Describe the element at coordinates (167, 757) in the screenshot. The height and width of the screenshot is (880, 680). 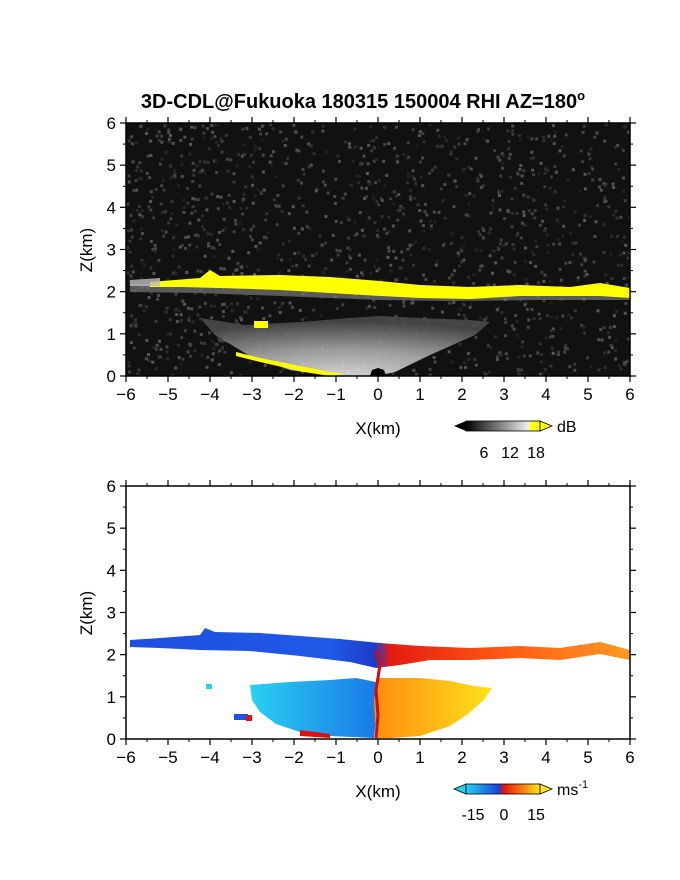
I see `x-tick-label: −5` at that location.